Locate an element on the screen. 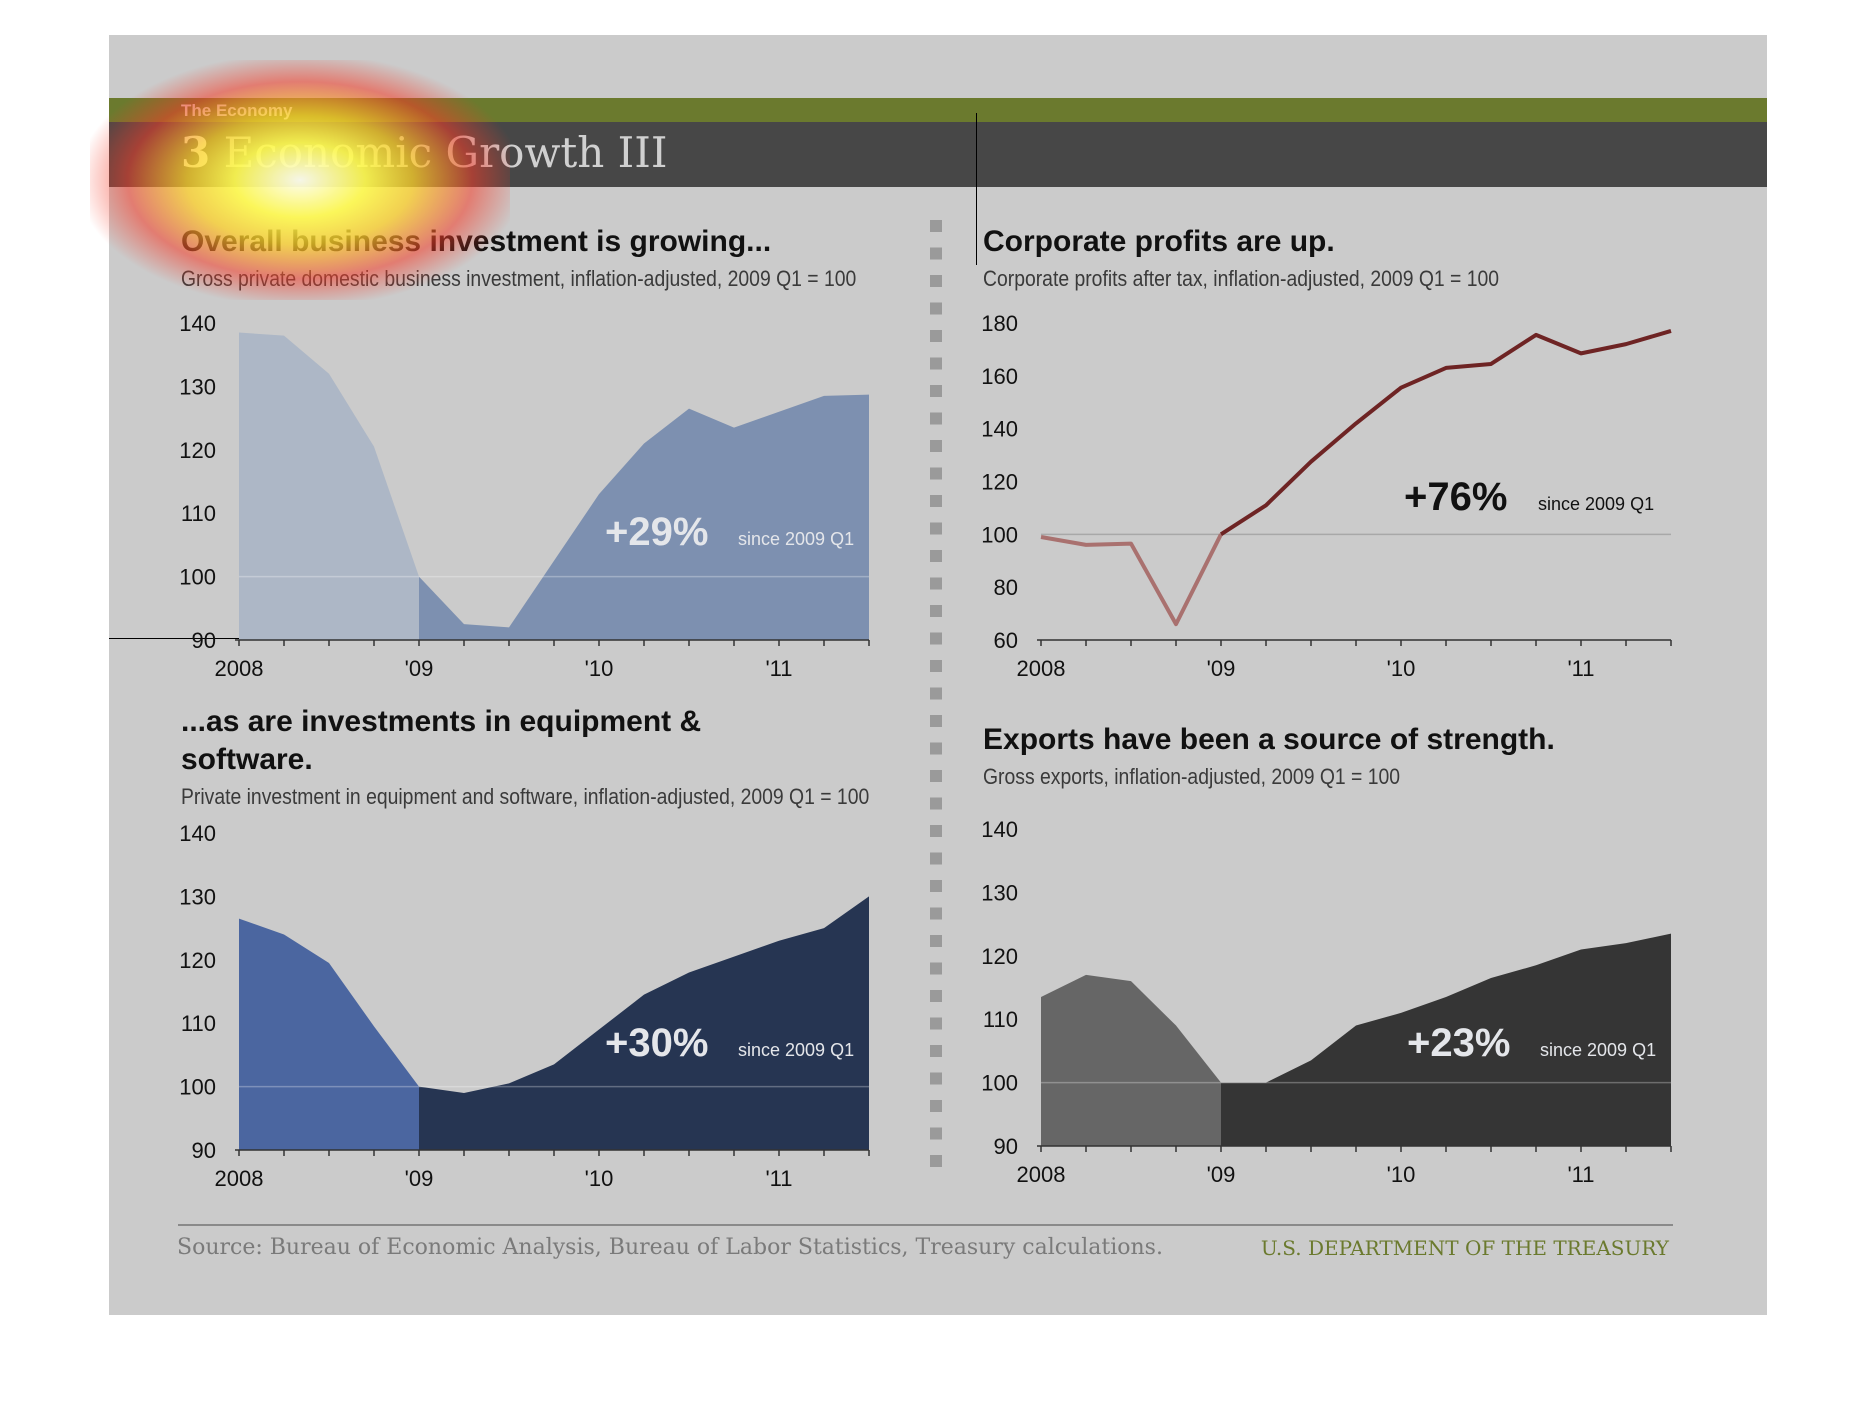 This screenshot has width=1866, height=1404. cursor-line-vertical is located at coordinates (976, 189).